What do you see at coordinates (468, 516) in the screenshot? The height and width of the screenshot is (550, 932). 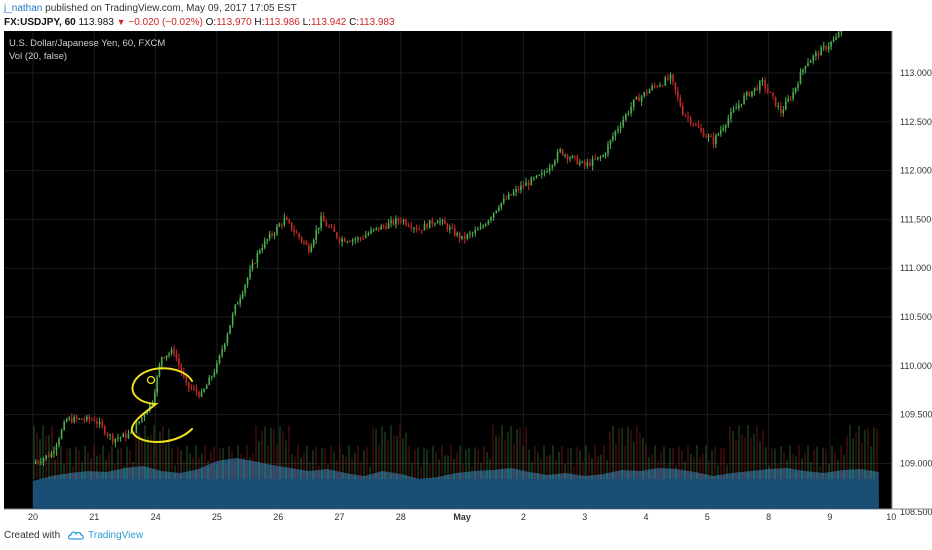 I see `time-axis-panel` at bounding box center [468, 516].